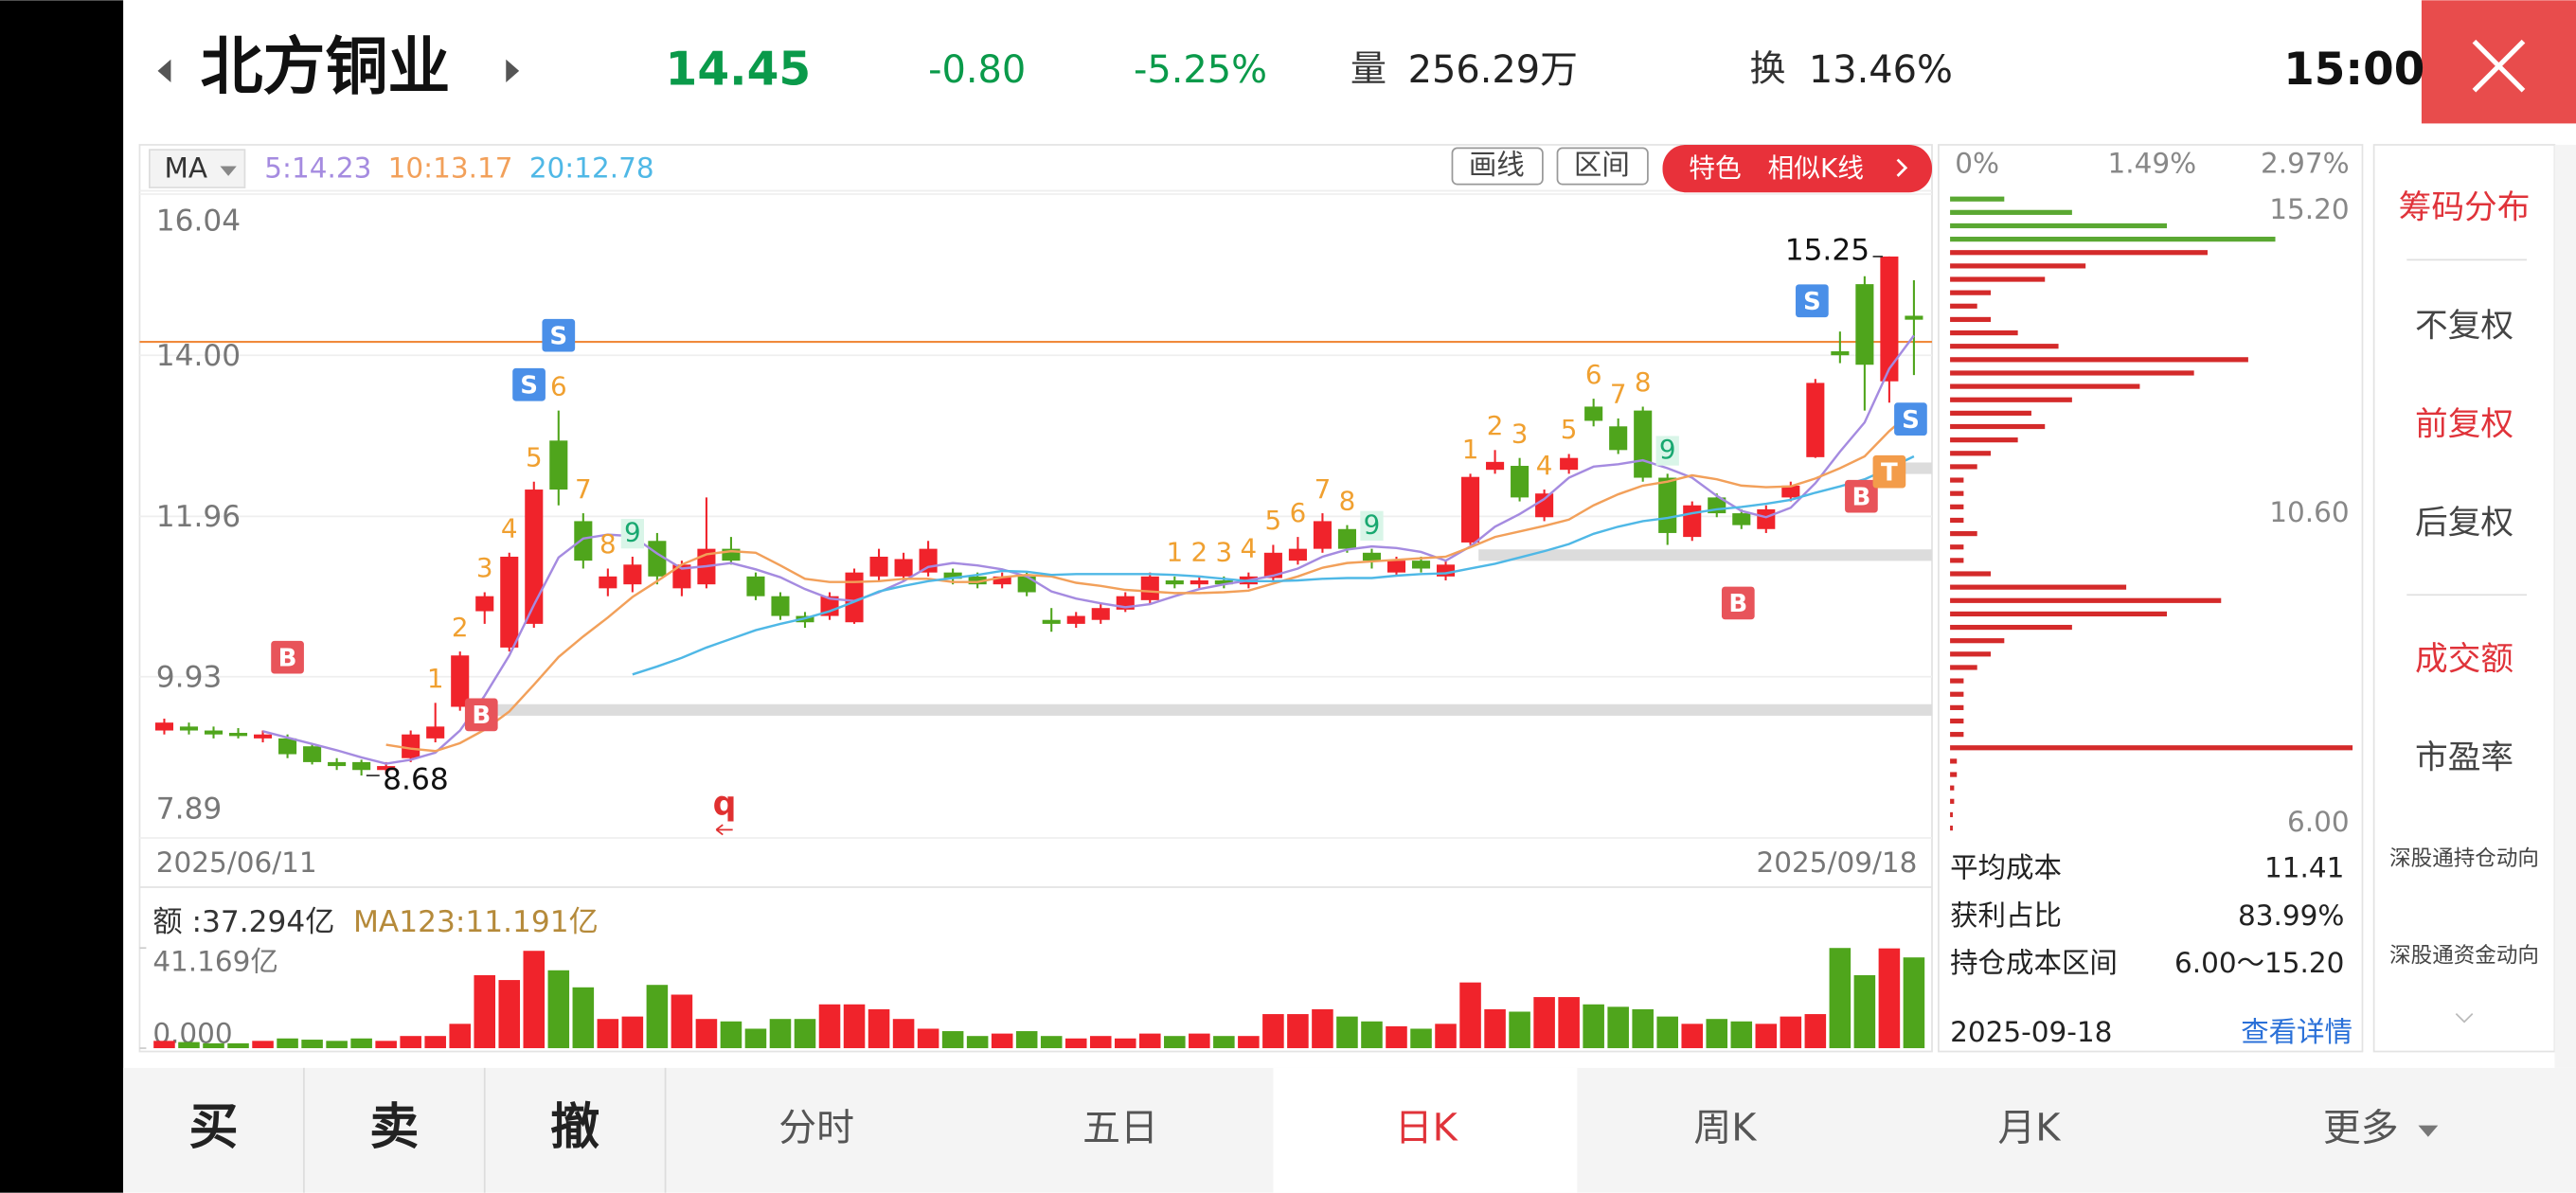 The height and width of the screenshot is (1193, 2576). What do you see at coordinates (2464, 758) in the screenshot?
I see `menu-item: 市盈率` at bounding box center [2464, 758].